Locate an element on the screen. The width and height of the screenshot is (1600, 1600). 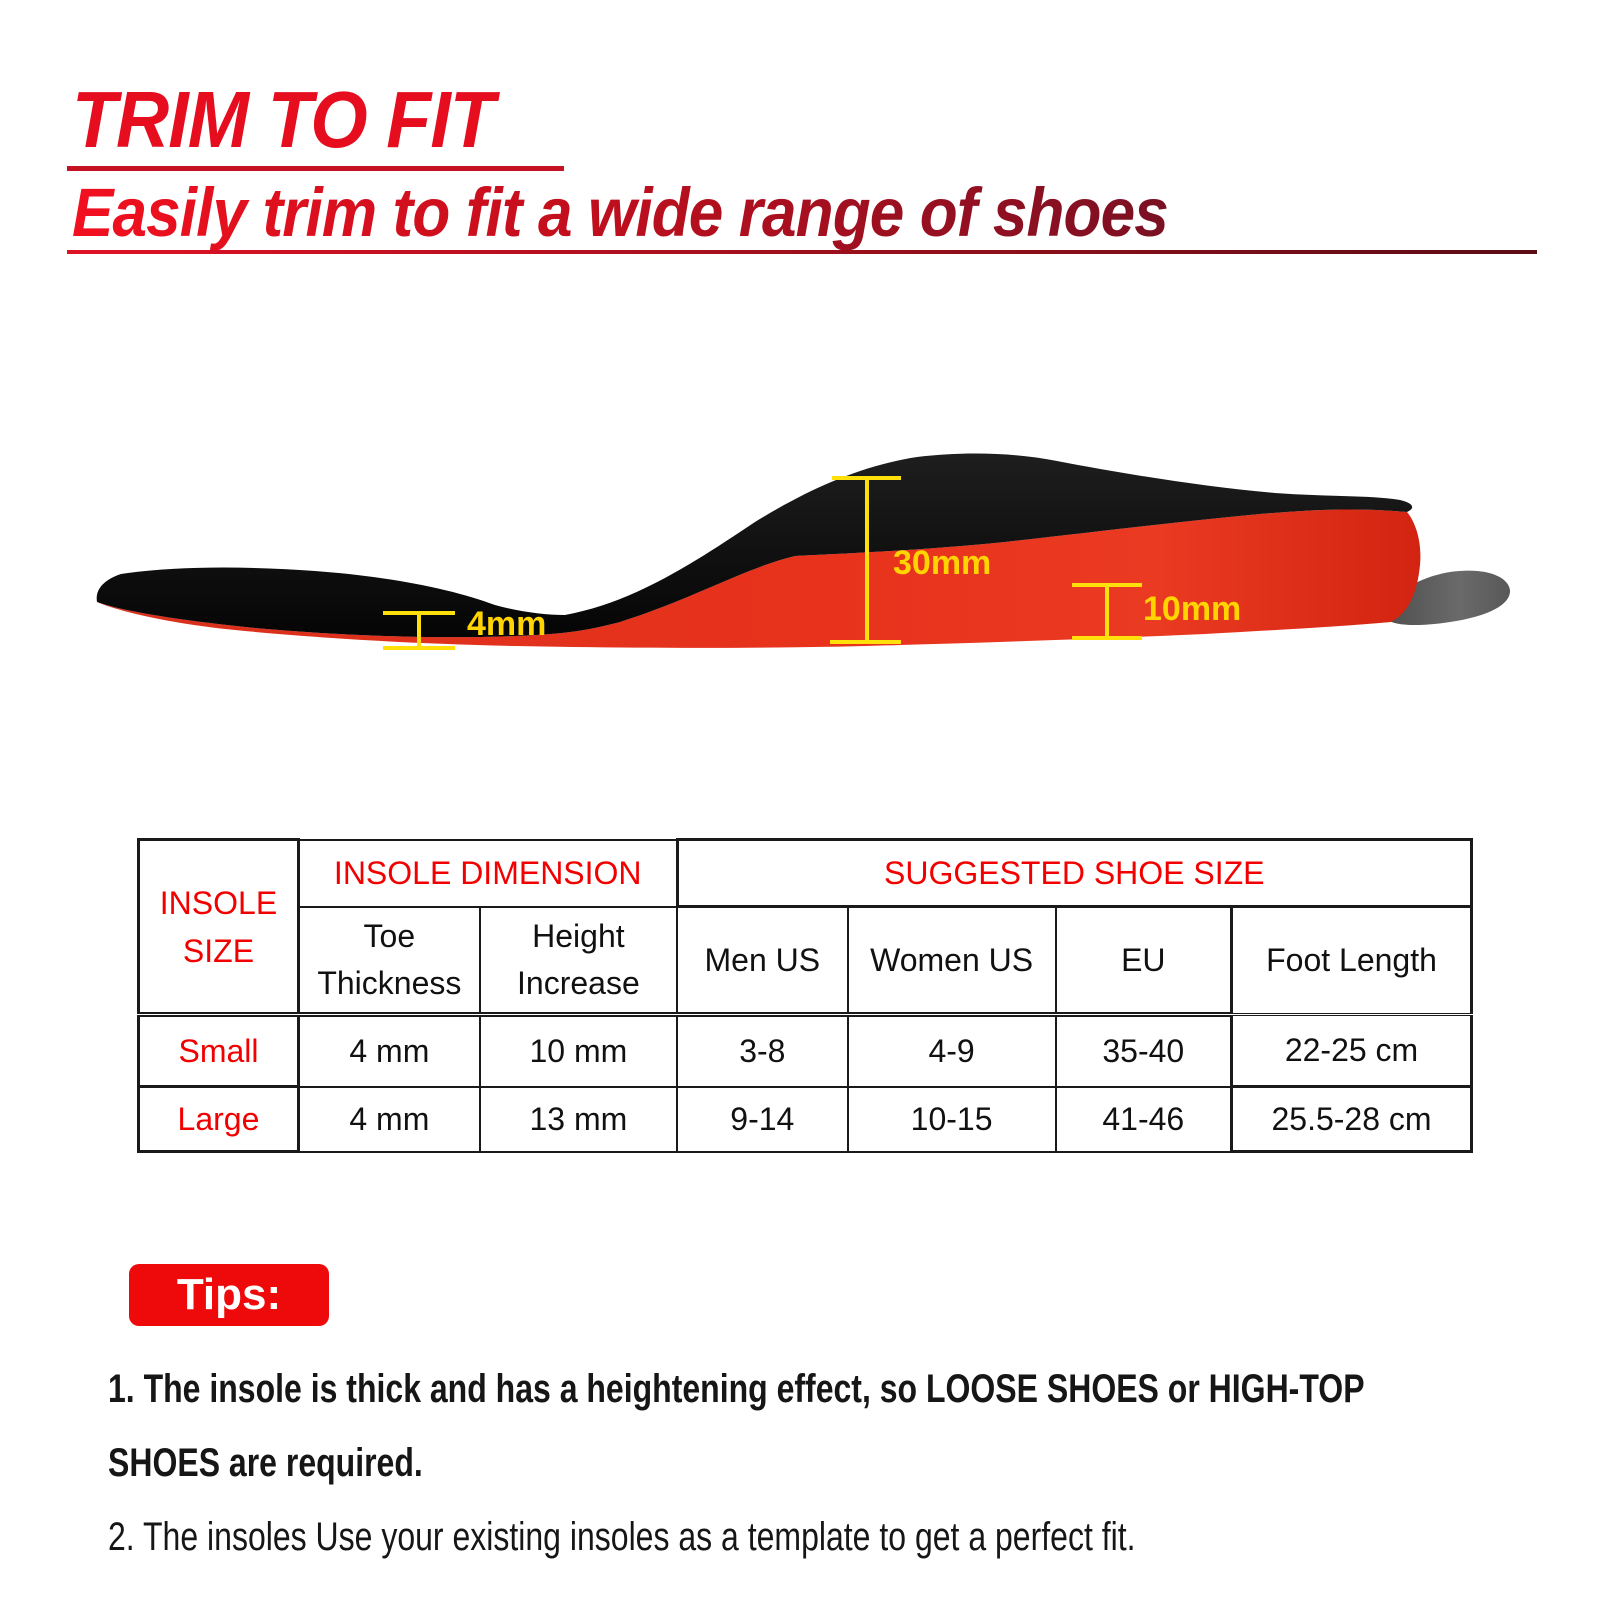
insole-base-layer is located at coordinates (759, 578).